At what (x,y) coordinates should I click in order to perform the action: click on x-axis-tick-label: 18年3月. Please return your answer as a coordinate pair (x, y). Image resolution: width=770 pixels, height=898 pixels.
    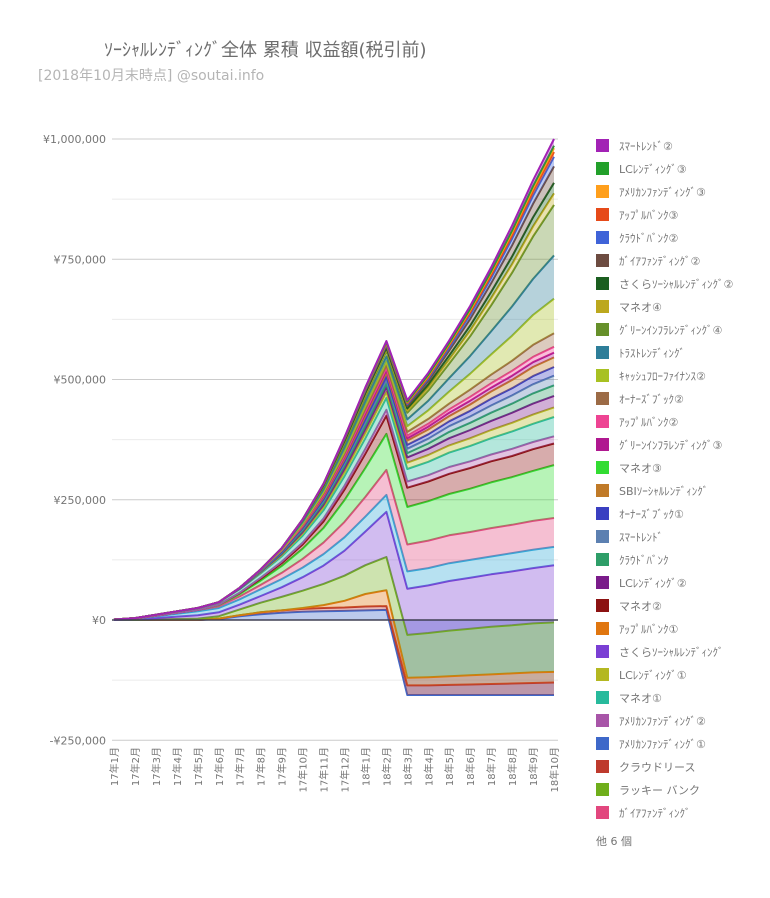
    Looking at the image, I should click on (407, 766).